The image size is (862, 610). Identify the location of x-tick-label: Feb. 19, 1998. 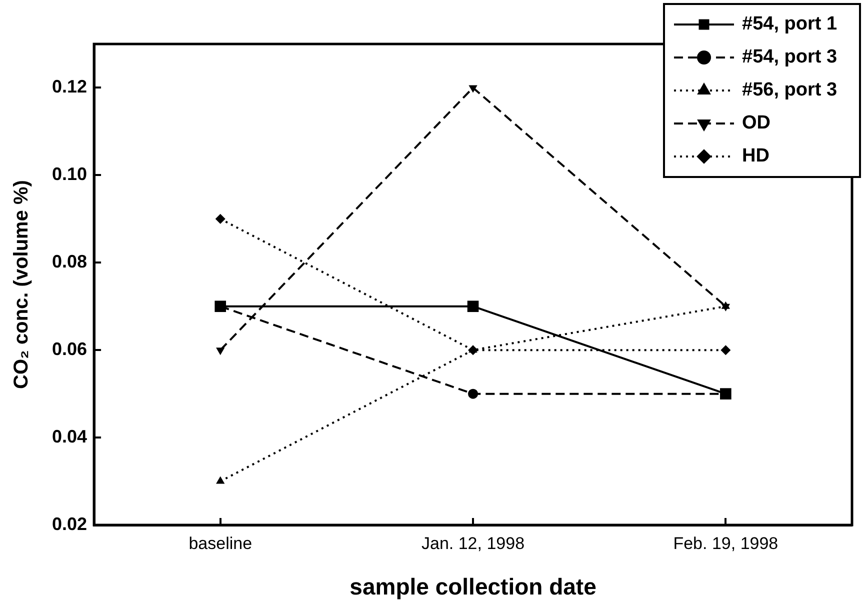
(725, 543).